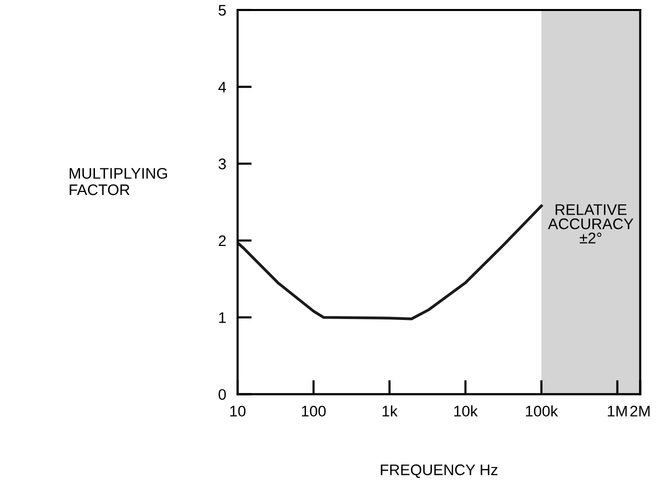  I want to click on y-tick-label: 4, so click(222, 87).